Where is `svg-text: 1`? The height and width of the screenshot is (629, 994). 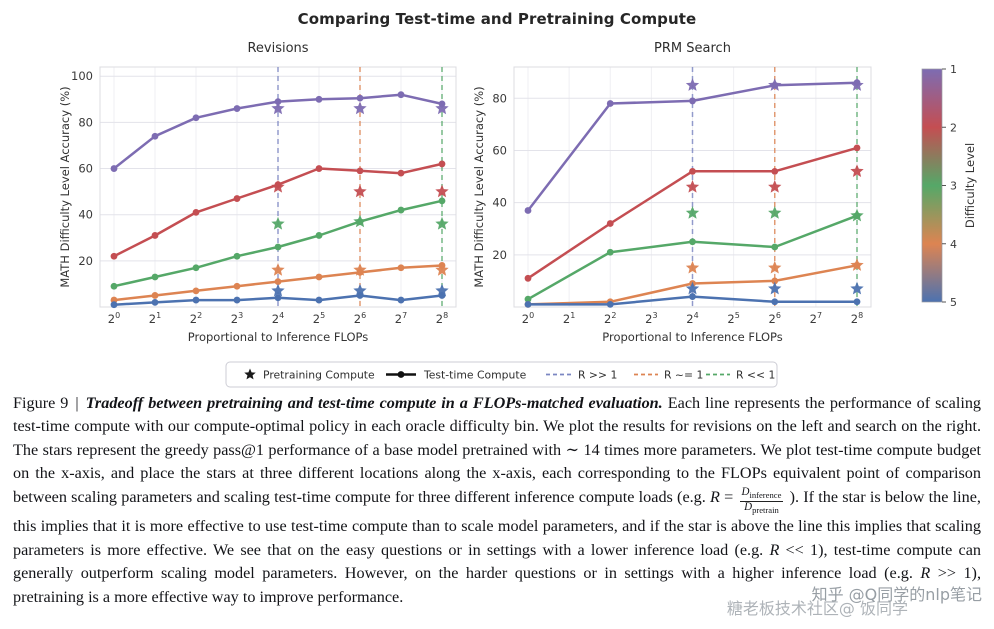 svg-text: 1 is located at coordinates (953, 69).